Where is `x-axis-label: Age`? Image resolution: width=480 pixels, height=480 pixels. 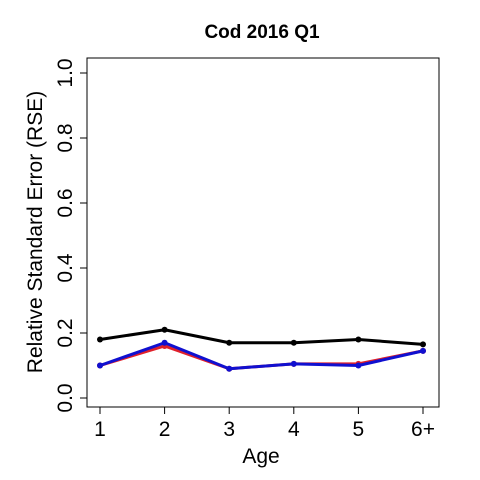 x-axis-label: Age is located at coordinates (260, 456).